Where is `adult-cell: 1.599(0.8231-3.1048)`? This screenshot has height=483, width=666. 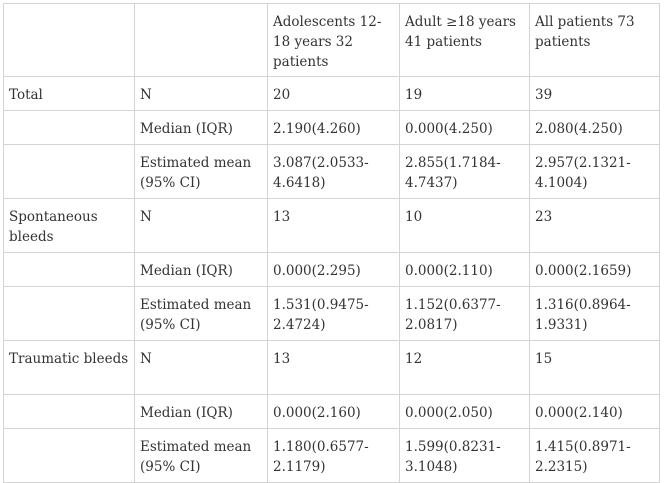 adult-cell: 1.599(0.8231-3.1048) is located at coordinates (464, 455).